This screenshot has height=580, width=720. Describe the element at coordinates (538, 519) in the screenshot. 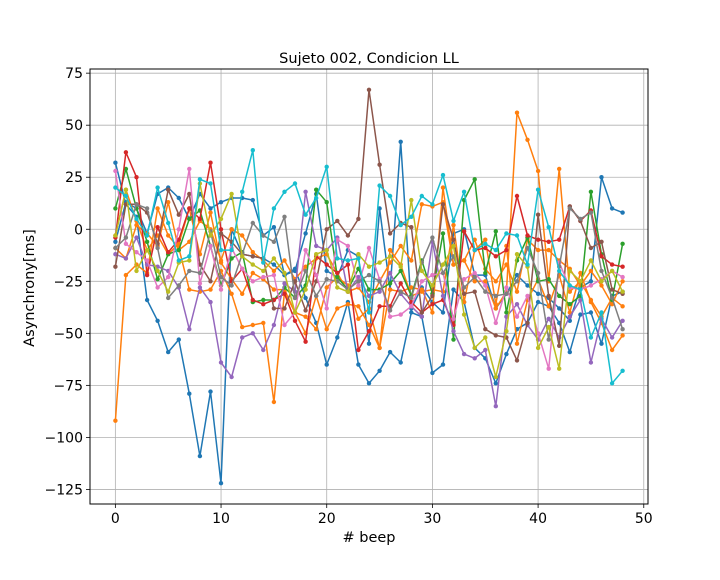

I see `x-tick-label: 40` at that location.